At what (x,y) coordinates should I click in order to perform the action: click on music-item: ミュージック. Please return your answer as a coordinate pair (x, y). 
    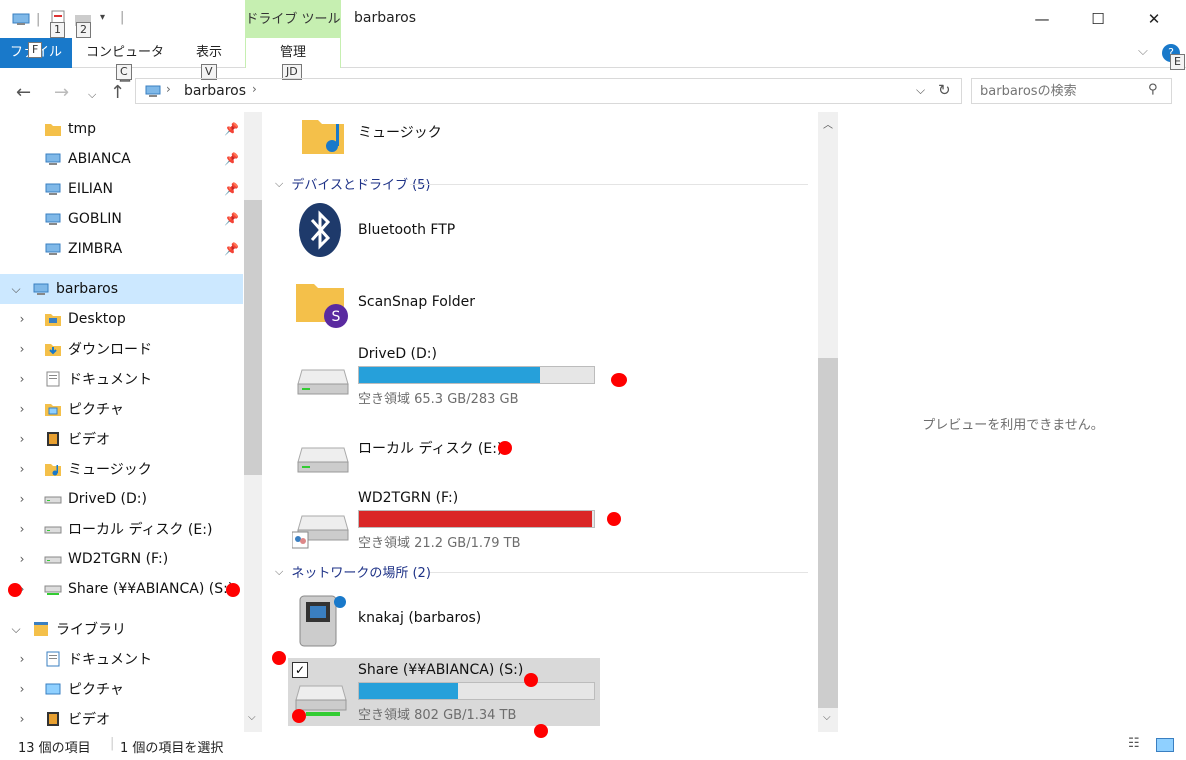
    Looking at the image, I should click on (448, 136).